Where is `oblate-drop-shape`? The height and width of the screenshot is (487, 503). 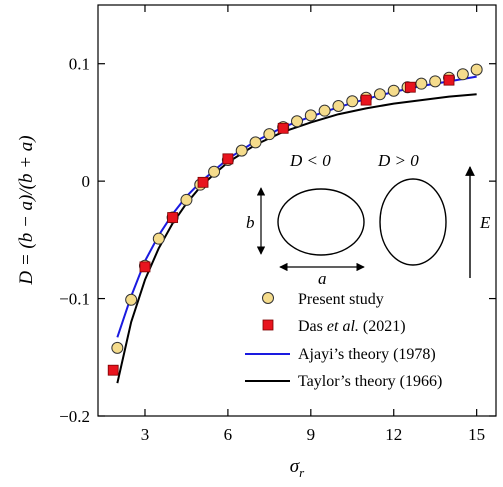 oblate-drop-shape is located at coordinates (321, 222).